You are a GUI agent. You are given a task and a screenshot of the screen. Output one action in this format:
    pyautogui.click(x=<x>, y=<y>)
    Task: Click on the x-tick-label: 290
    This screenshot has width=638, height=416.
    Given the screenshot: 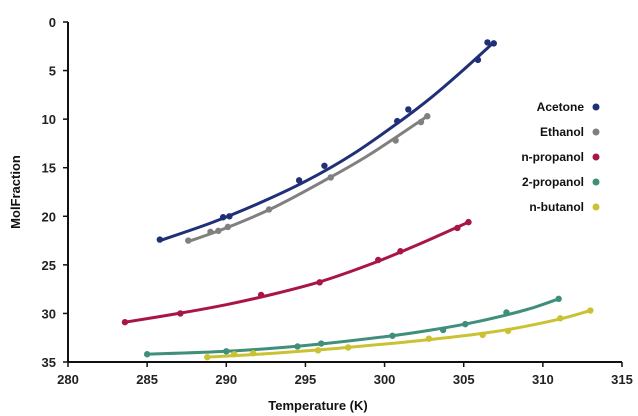 What is the action you would take?
    pyautogui.click(x=226, y=379)
    